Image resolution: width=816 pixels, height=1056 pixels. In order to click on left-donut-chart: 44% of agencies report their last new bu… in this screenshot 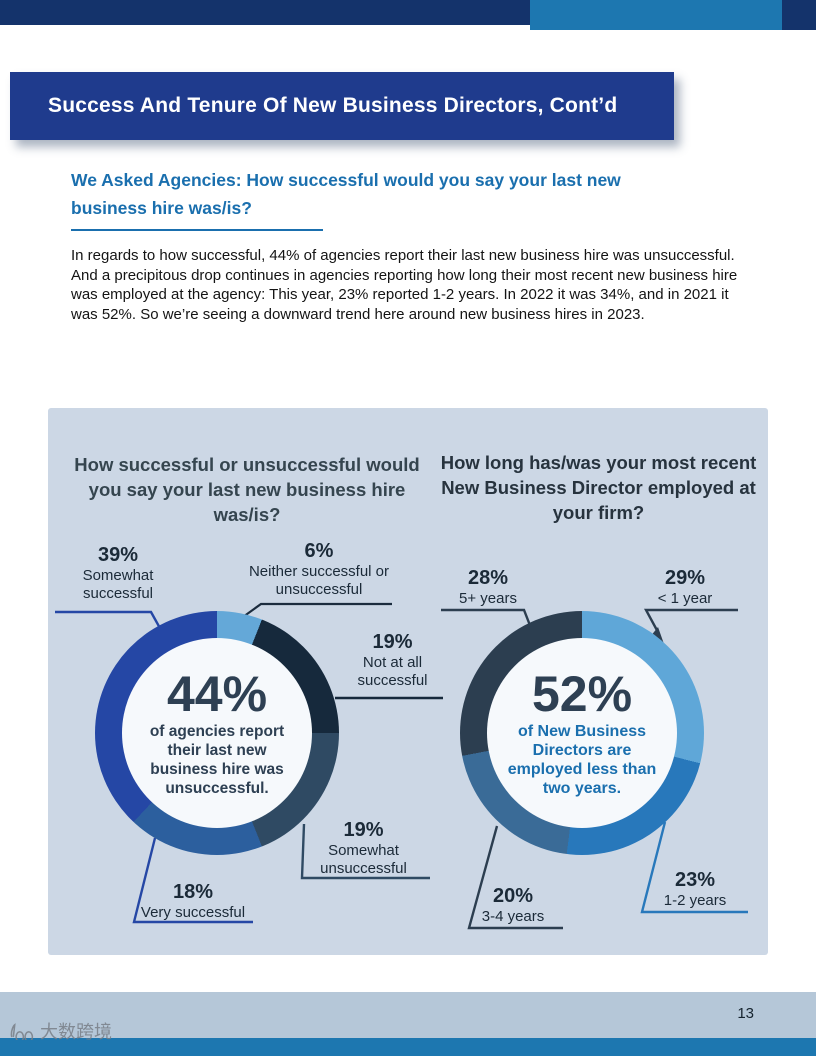, I will do `click(217, 733)`.